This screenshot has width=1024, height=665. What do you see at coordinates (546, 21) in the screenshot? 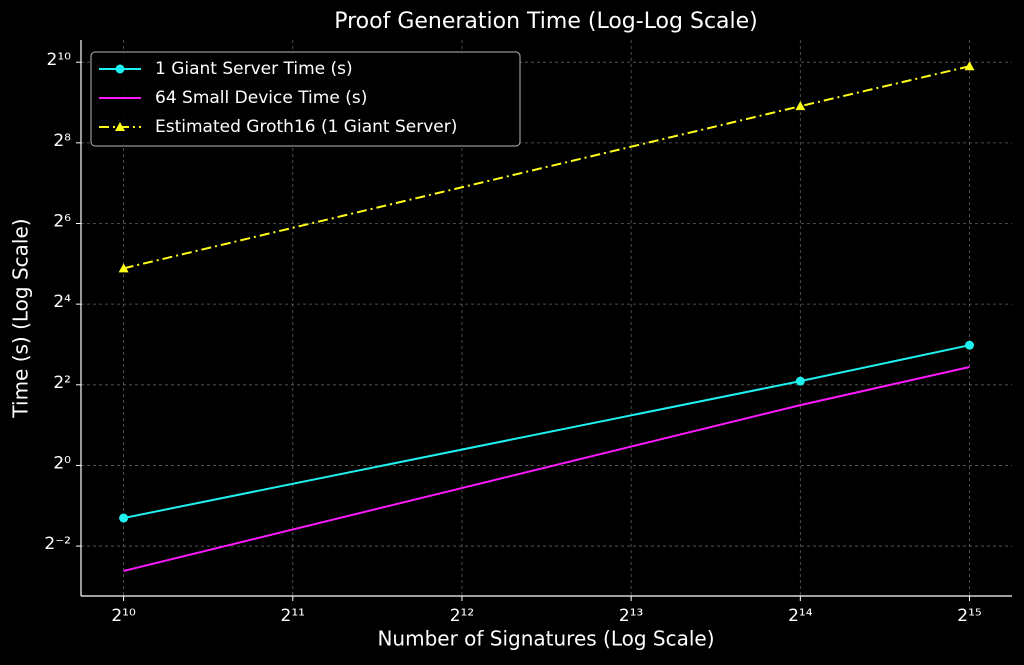
I see `chart-title: Proof Generation Time (Log-Log Scale)` at bounding box center [546, 21].